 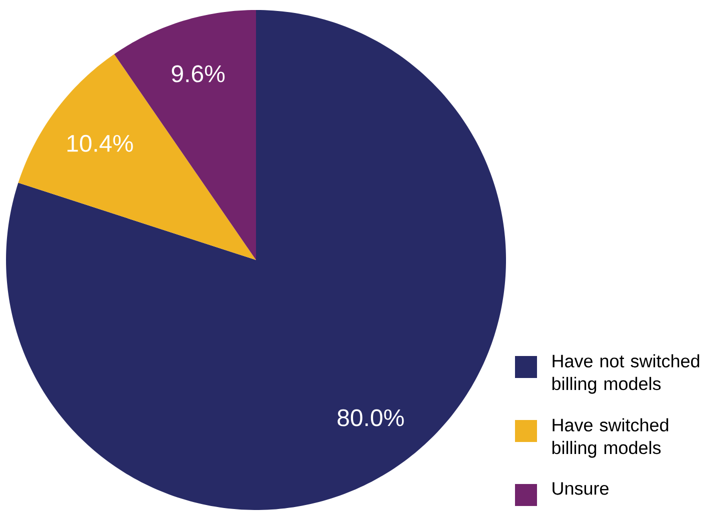 What do you see at coordinates (610, 438) in the screenshot?
I see `legend-label: Have switched billing models` at bounding box center [610, 438].